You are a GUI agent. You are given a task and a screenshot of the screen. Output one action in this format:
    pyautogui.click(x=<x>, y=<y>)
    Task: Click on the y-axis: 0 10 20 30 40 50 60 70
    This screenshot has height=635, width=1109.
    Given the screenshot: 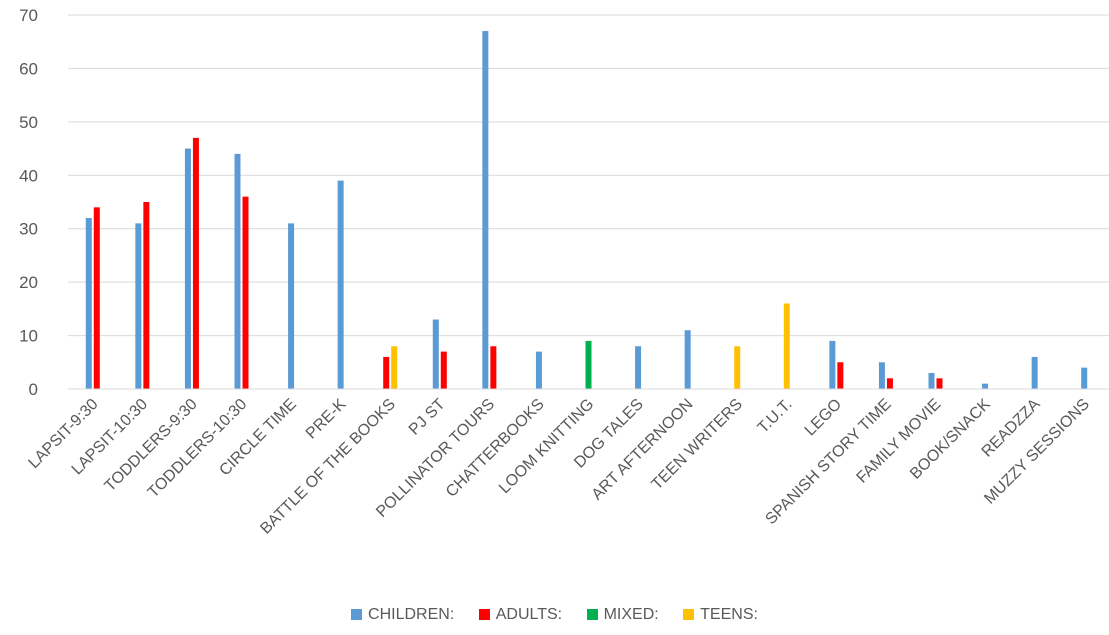 What is the action you would take?
    pyautogui.click(x=28, y=202)
    